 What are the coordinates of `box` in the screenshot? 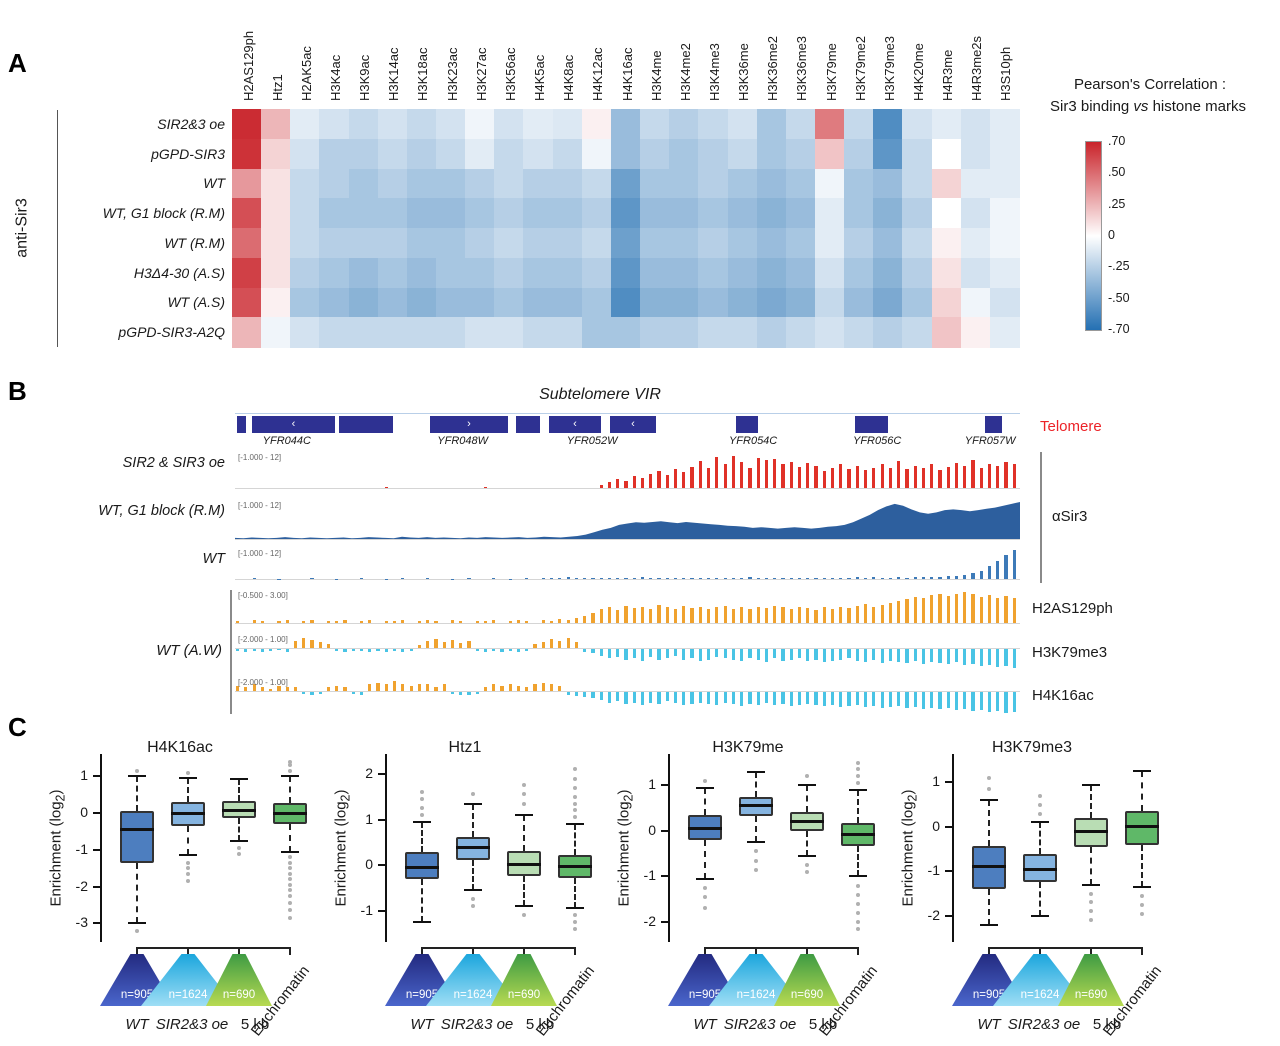 It's located at (137, 837).